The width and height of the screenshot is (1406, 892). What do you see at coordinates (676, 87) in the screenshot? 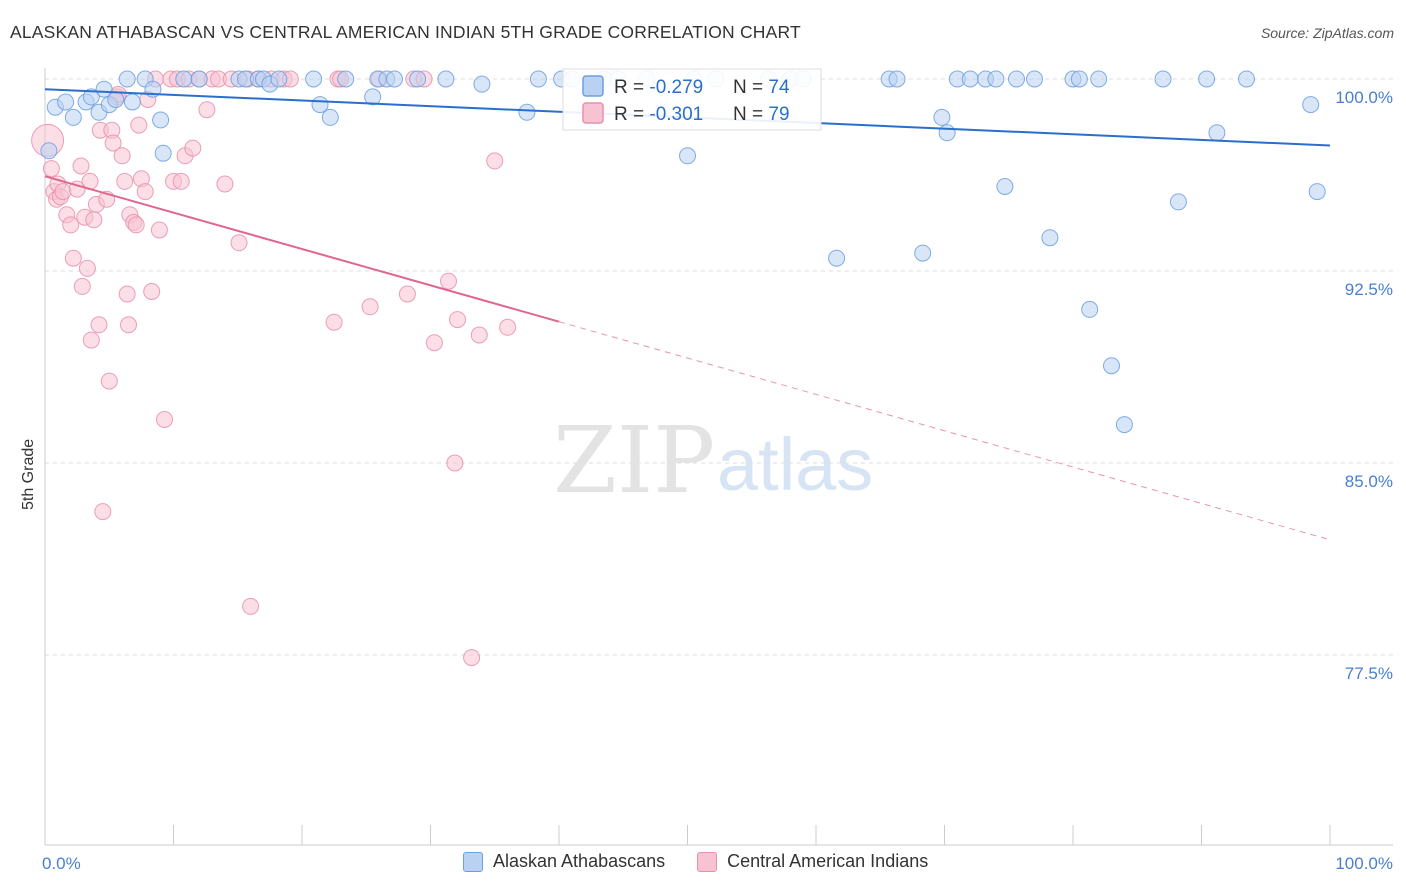
I see `r-value: -0.279` at bounding box center [676, 87].